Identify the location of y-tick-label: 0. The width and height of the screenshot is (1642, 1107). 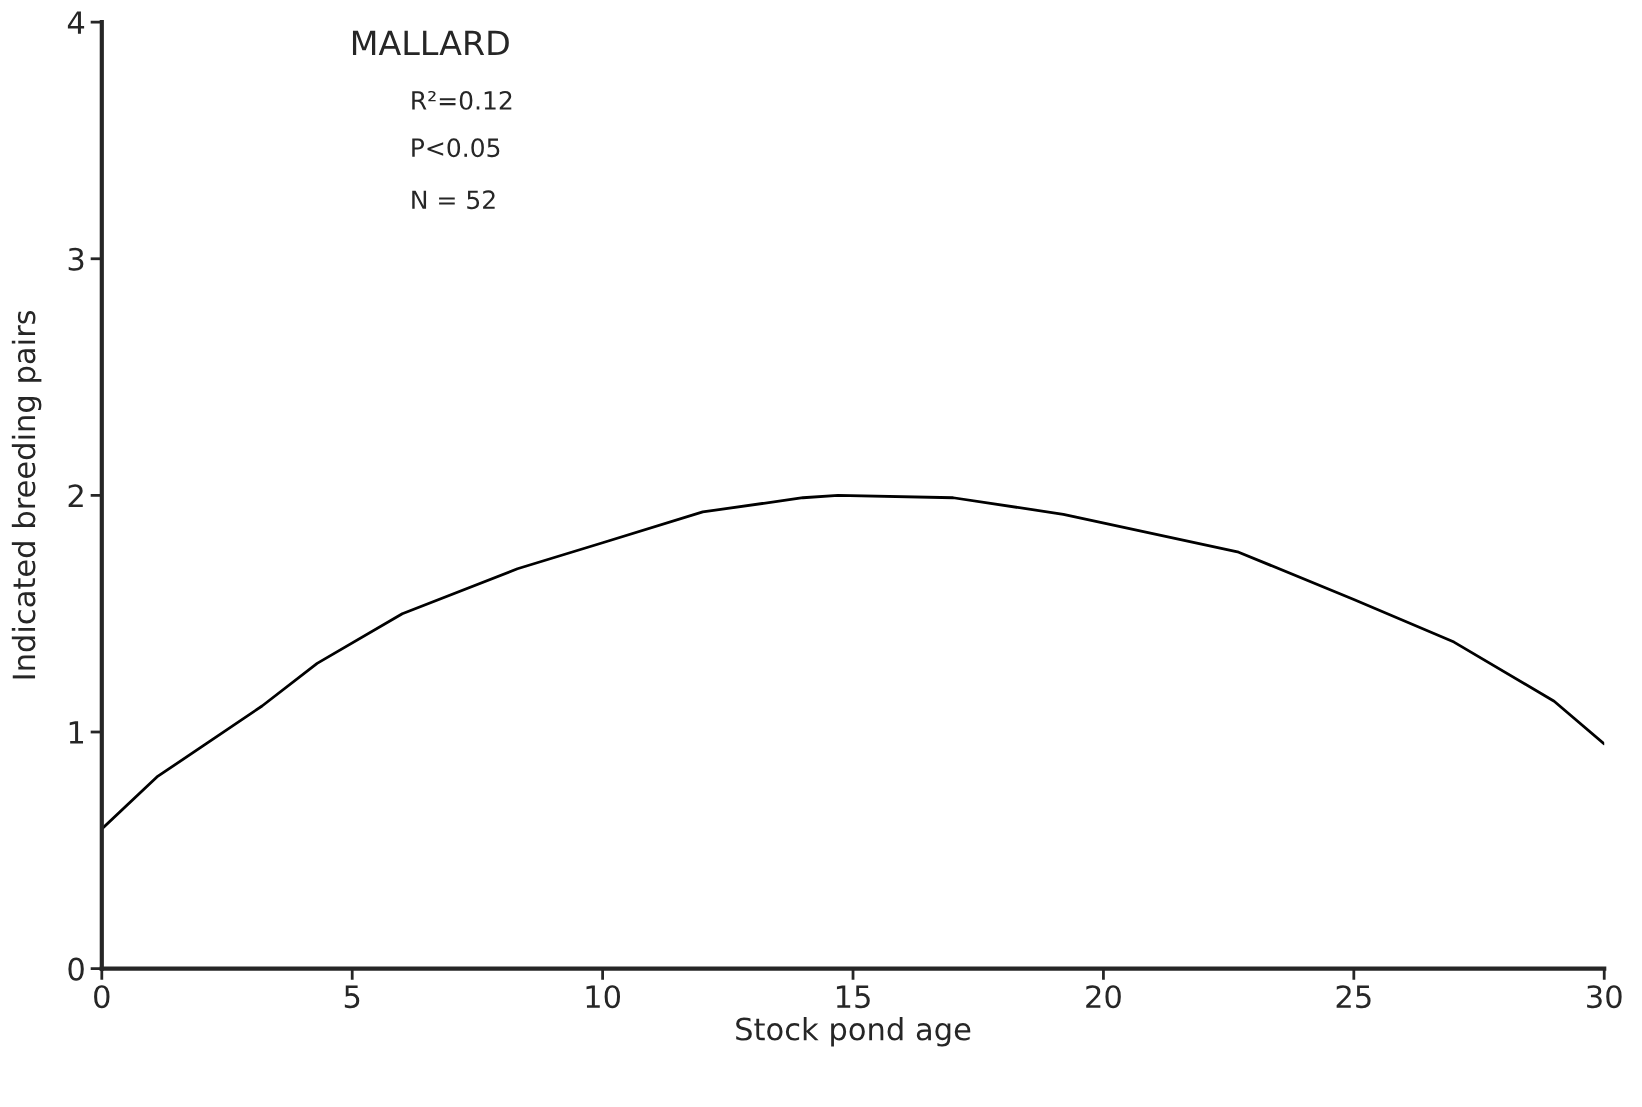
(76, 969).